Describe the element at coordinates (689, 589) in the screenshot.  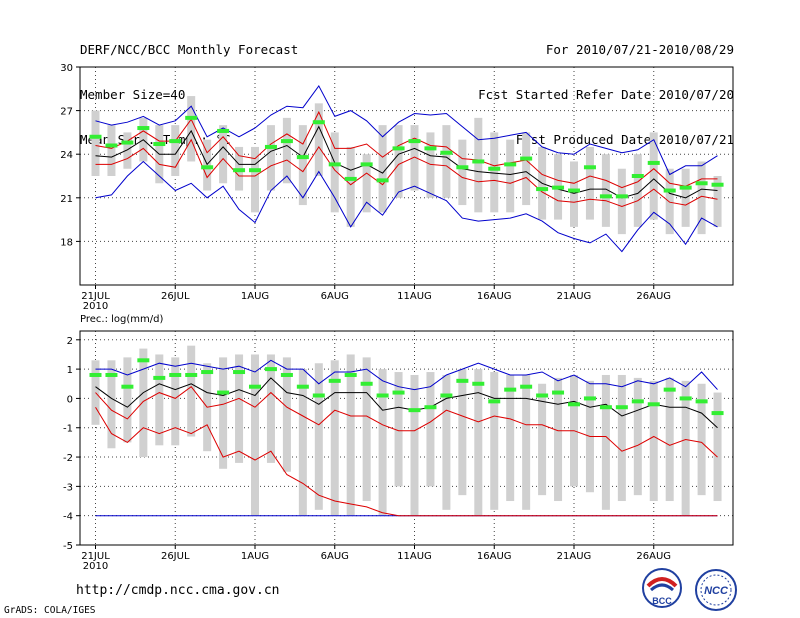
I see `logo-group: BCC NCC` at that location.